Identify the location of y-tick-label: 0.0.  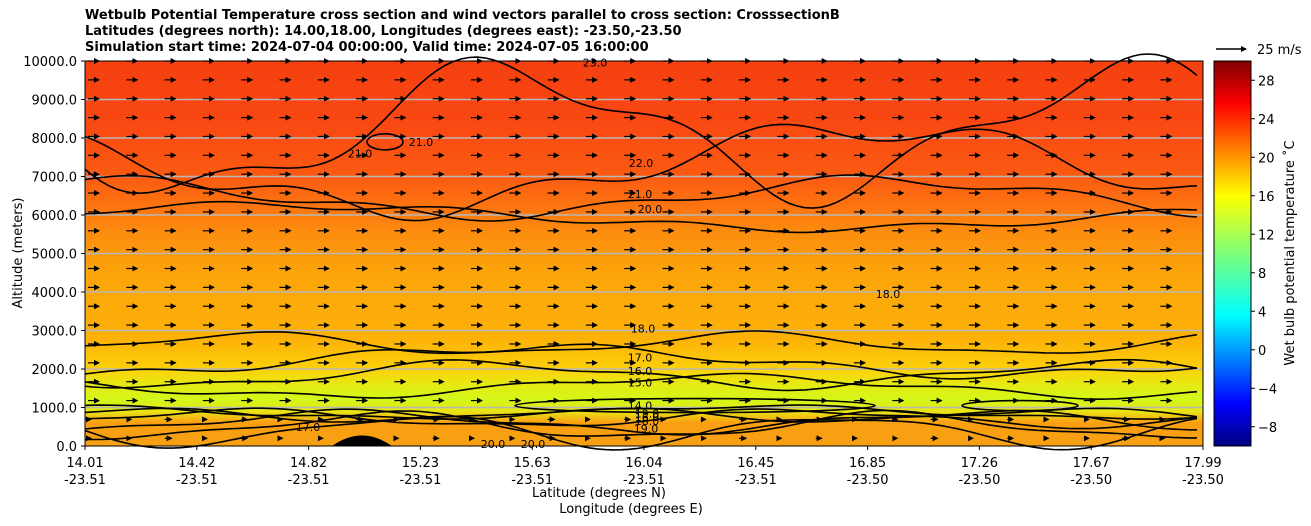
(66, 447).